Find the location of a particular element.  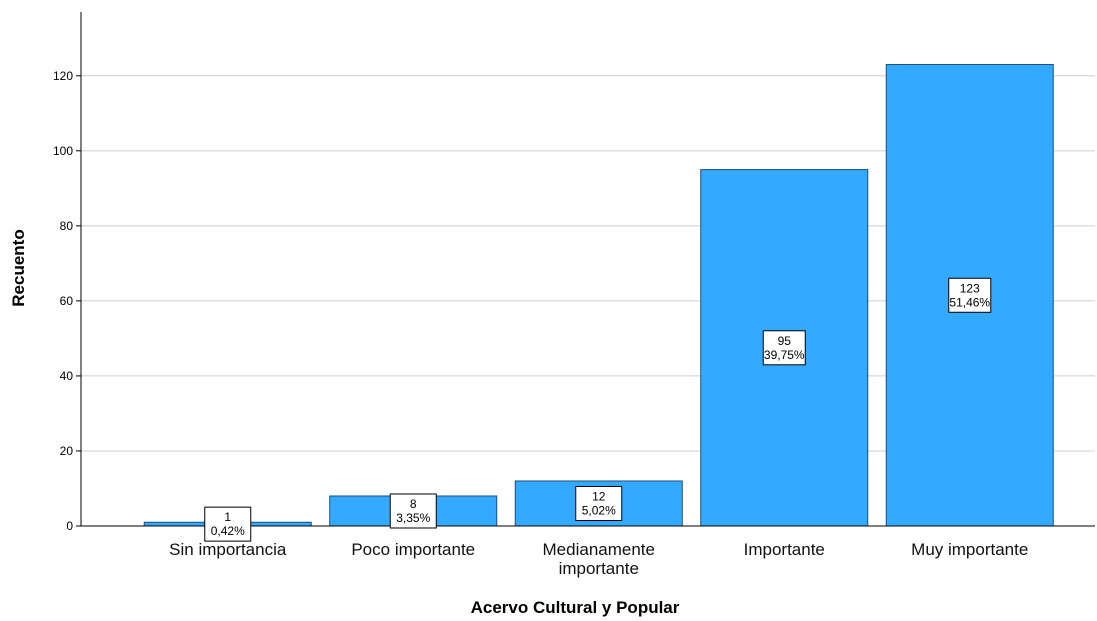

data-label: 83,35% is located at coordinates (413, 511).